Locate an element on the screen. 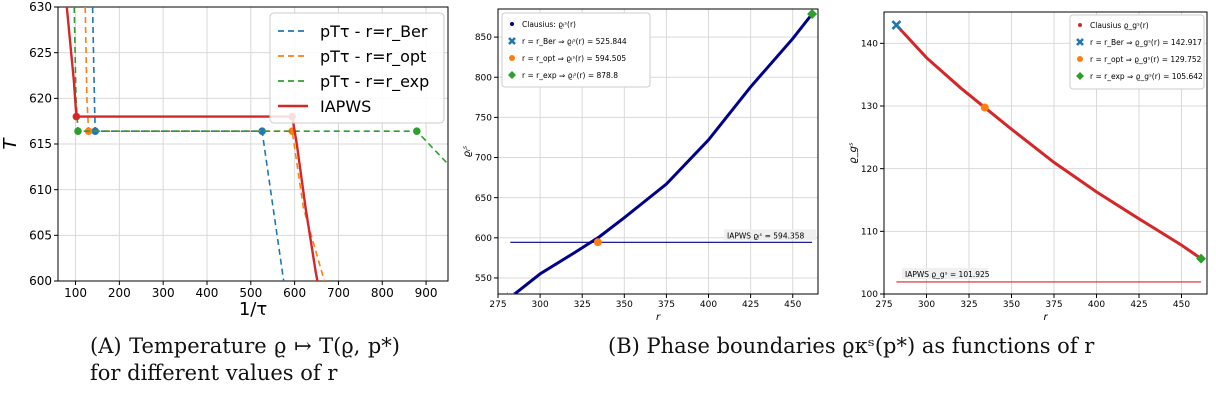  c-x-tick-label: 400 is located at coordinates (1096, 305).